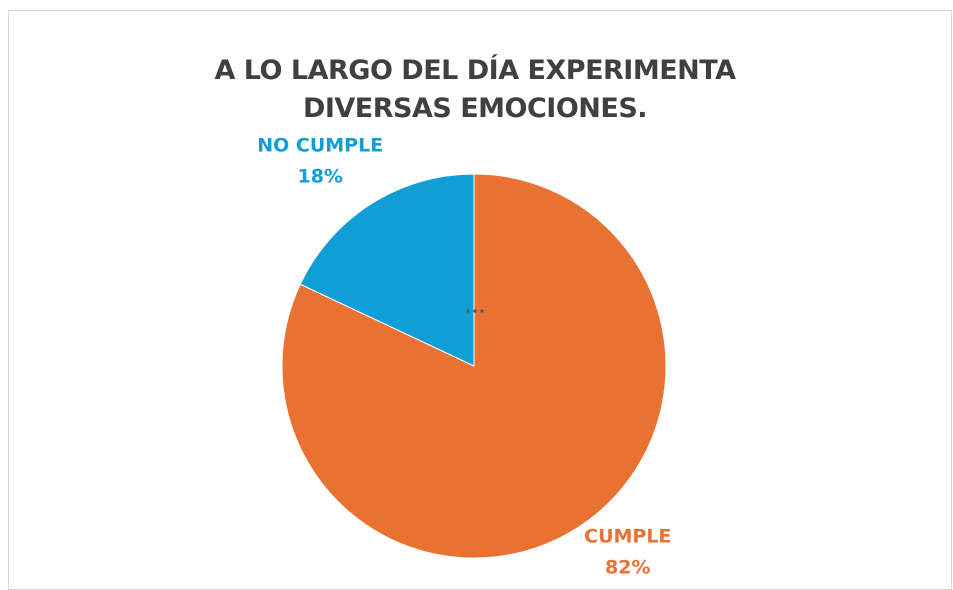  I want to click on category-label: CUMPLE, so click(627, 537).